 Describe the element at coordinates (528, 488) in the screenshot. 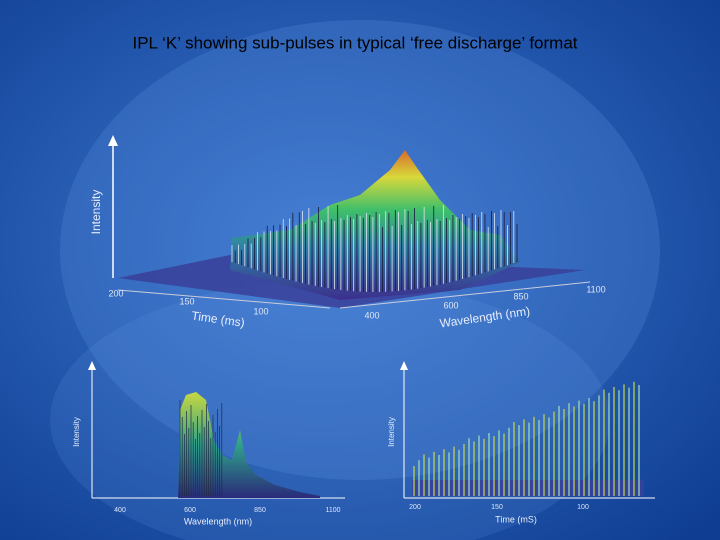

I see `base` at that location.